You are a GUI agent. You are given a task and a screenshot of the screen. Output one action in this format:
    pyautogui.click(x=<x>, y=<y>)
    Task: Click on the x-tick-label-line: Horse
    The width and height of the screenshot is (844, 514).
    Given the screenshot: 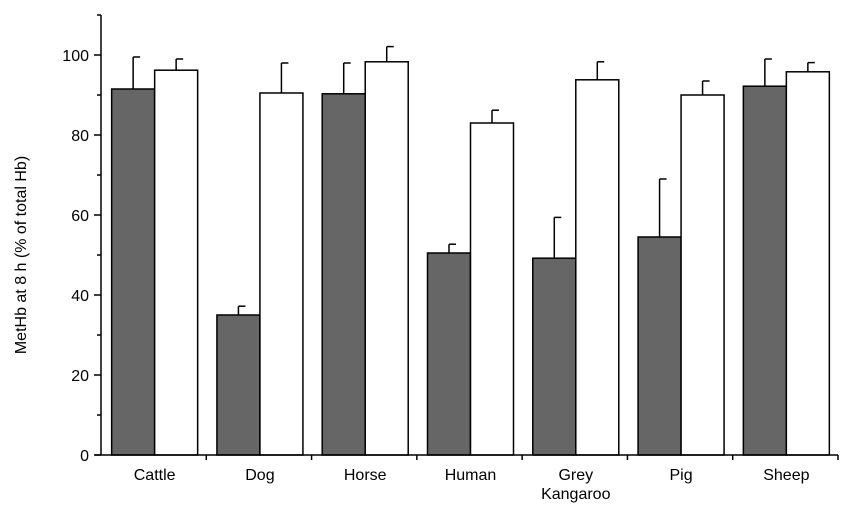 What is the action you would take?
    pyautogui.click(x=365, y=475)
    